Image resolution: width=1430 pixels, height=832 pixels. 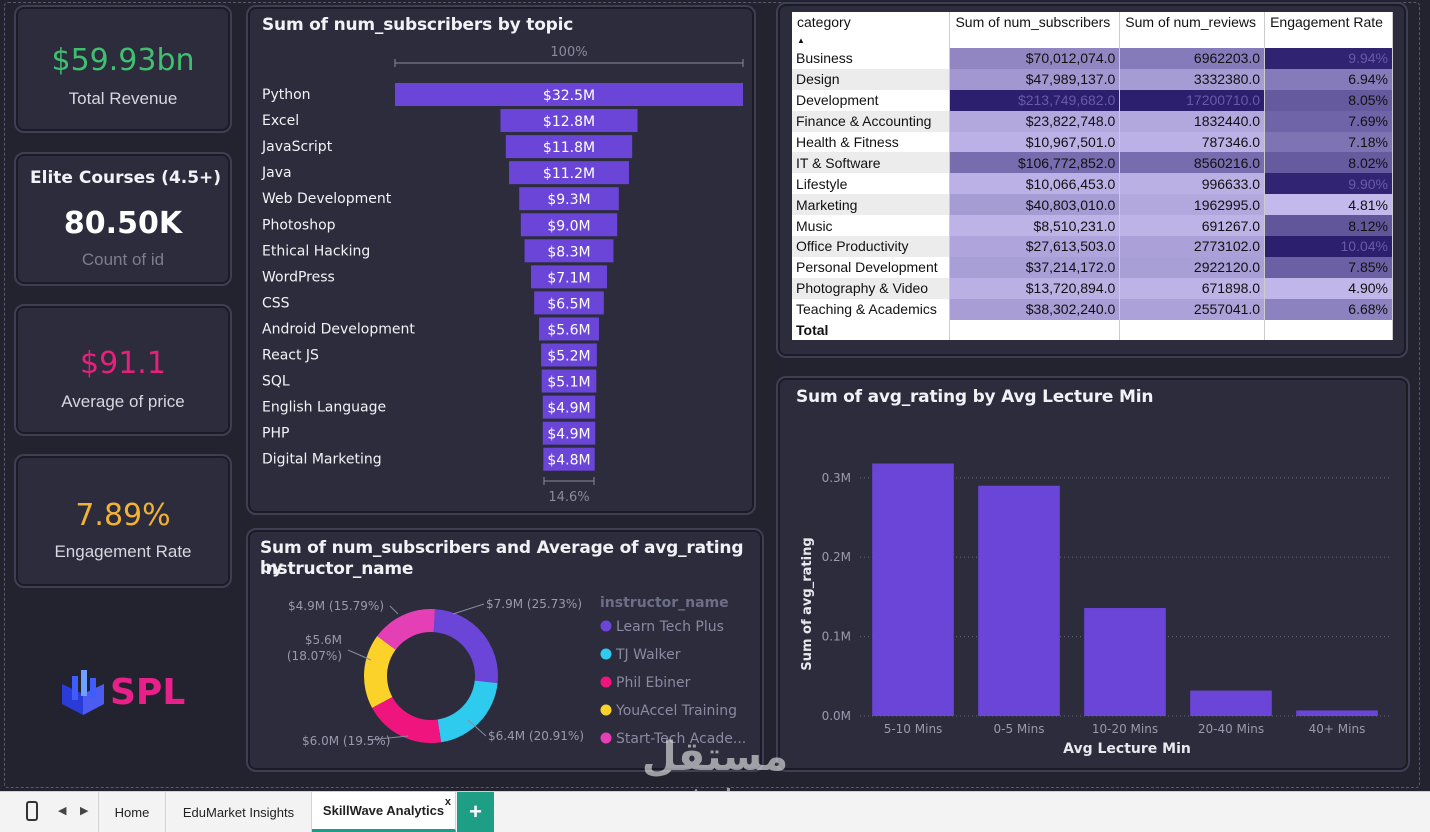 What do you see at coordinates (297, 147) in the screenshot?
I see `funnel-category-label: JavaScript` at bounding box center [297, 147].